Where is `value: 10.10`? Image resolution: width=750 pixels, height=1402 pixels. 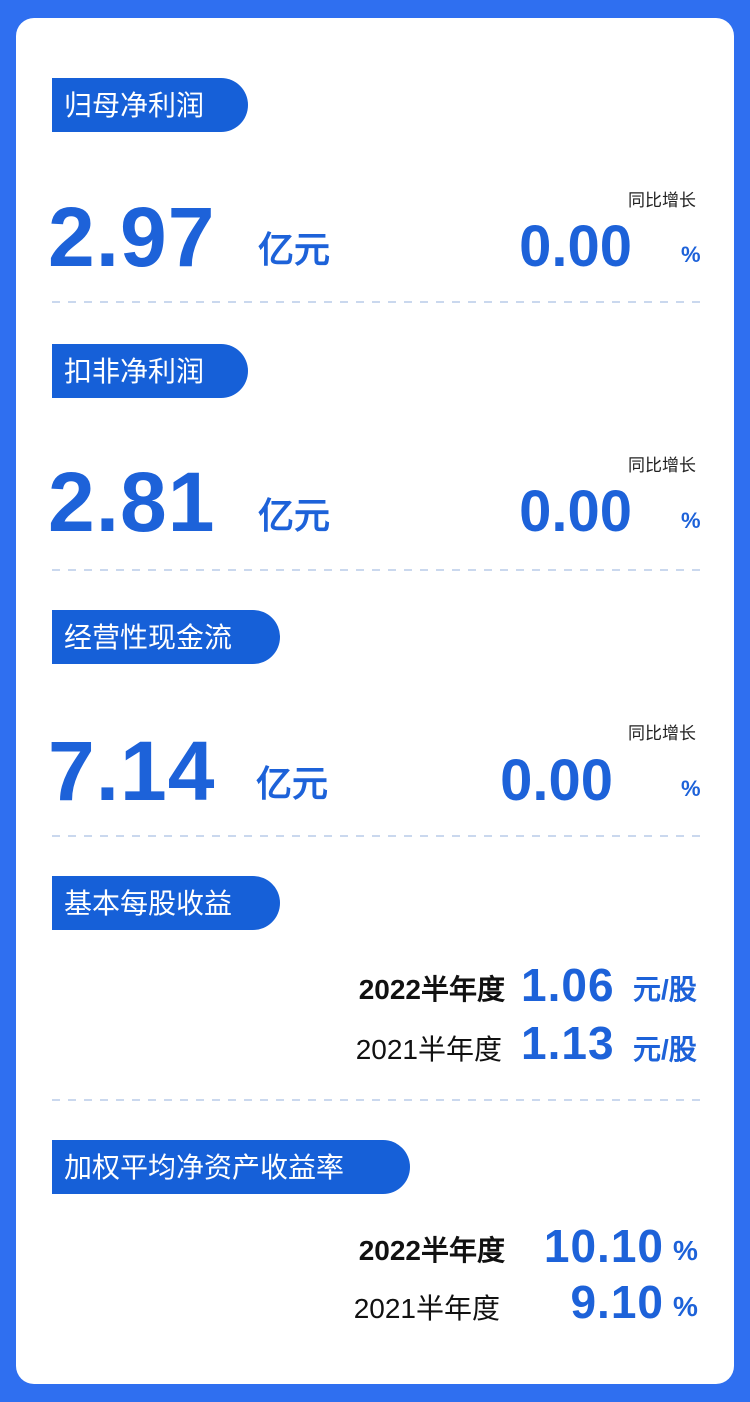
value: 10.10 is located at coordinates (604, 1246).